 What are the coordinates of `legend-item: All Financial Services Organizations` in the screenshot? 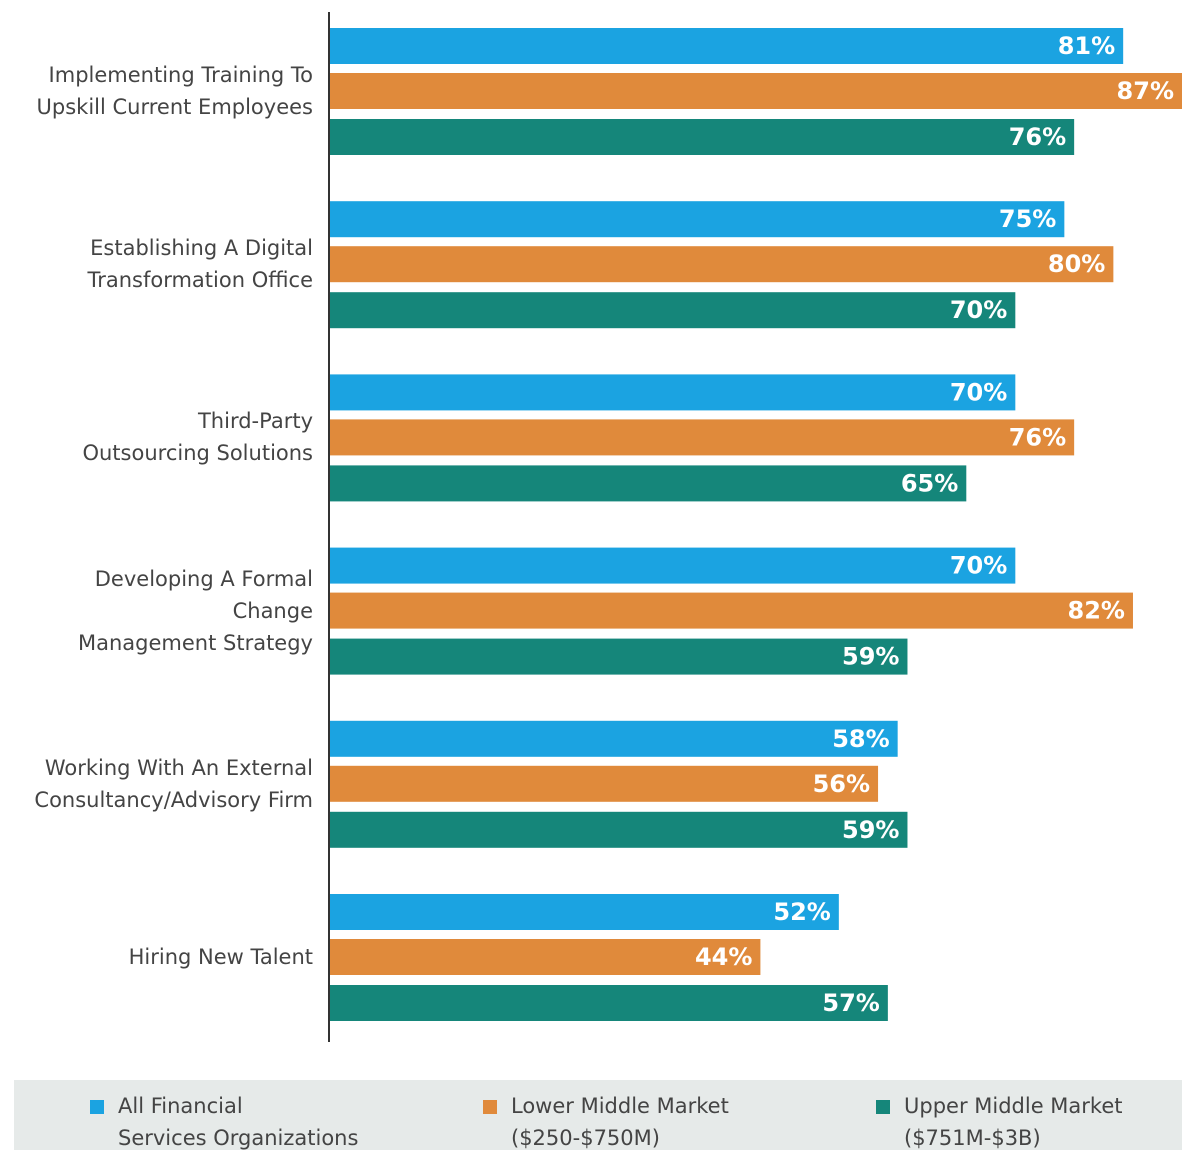 It's located at (224, 1122).